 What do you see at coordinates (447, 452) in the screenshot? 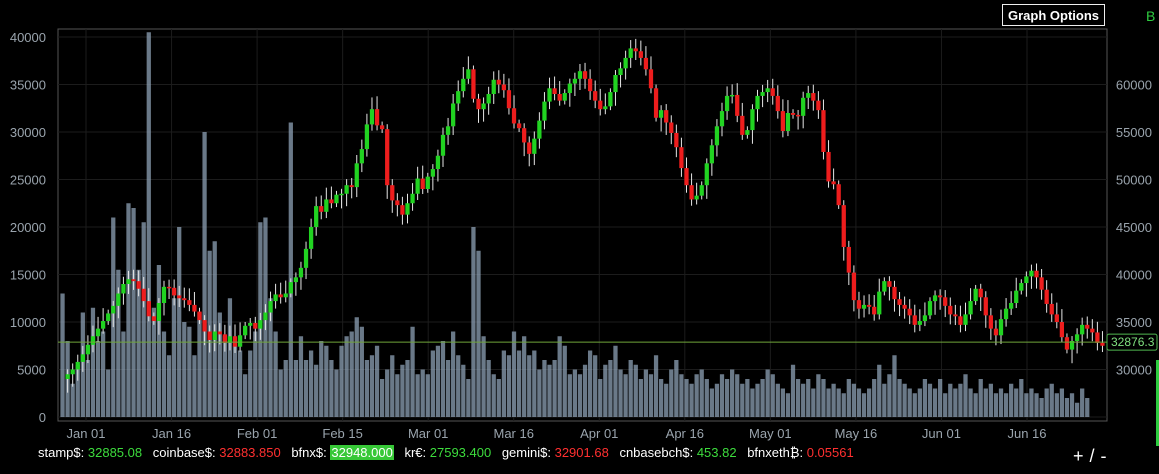
I see `ticker-kraken: kr€: 27593.400` at bounding box center [447, 452].